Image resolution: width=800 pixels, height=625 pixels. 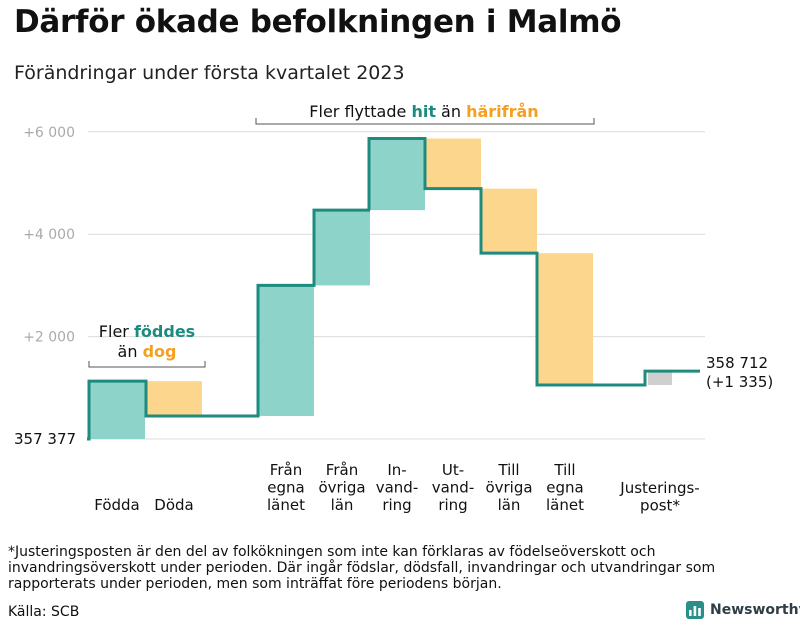 I want to click on category-label: Döda, so click(x=173, y=505).